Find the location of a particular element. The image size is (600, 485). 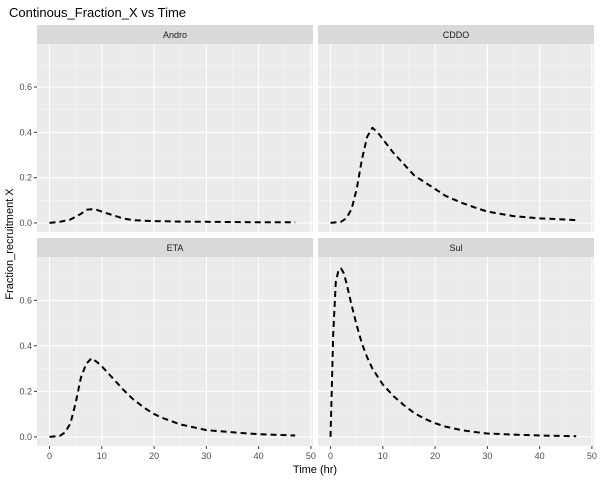

facet-strip-label: ETA is located at coordinates (175, 248).